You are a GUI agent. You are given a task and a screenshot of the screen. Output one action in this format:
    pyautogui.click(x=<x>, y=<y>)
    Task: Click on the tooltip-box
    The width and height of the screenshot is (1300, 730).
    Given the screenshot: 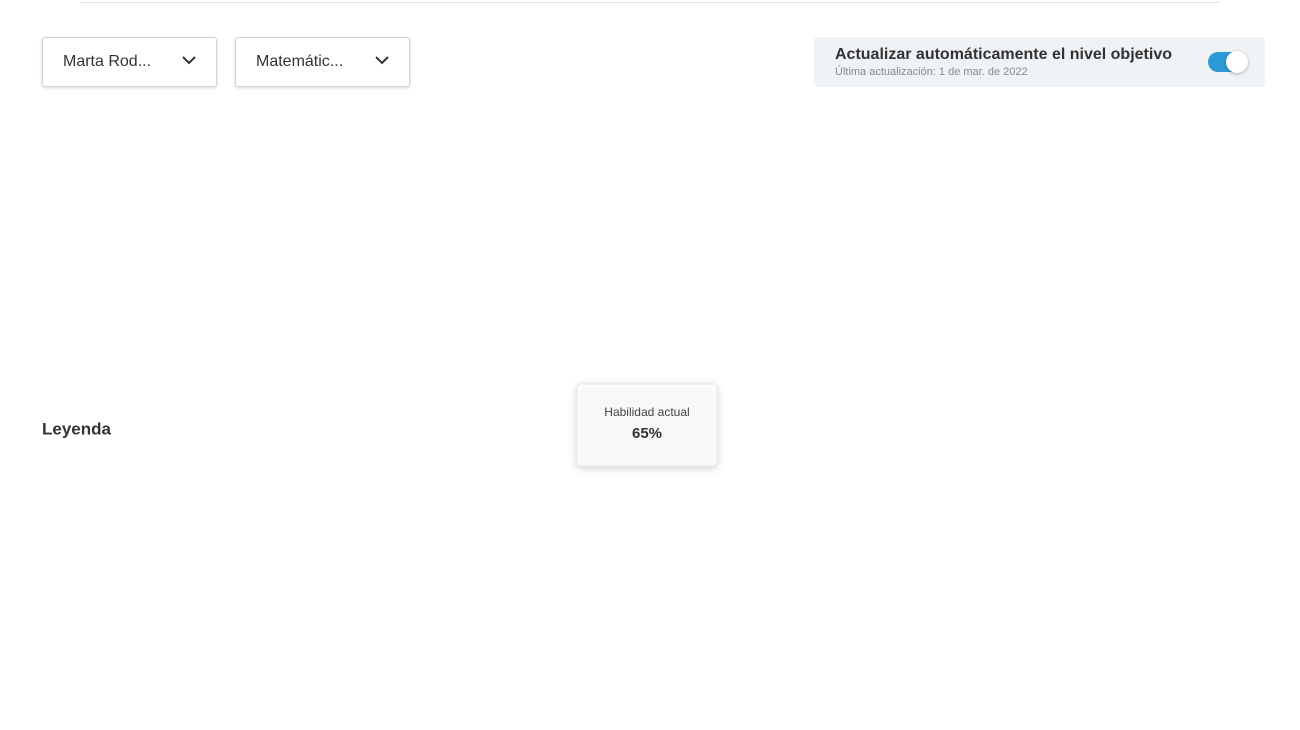 What is the action you would take?
    pyautogui.click(x=647, y=425)
    